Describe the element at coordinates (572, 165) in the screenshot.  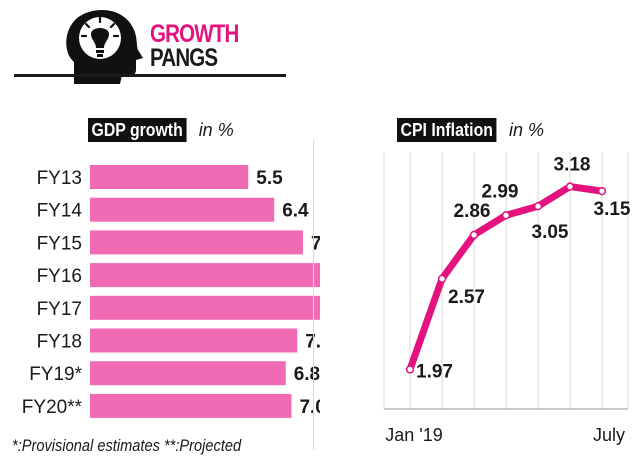
I see `cpi-value-label: 3.18` at that location.